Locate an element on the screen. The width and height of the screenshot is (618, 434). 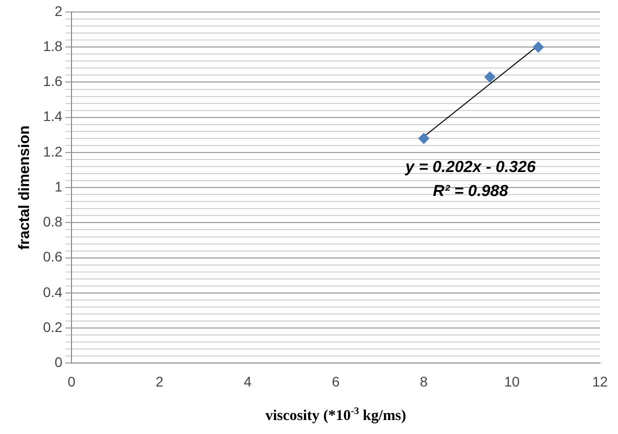
y-tick-label: 0 is located at coordinates (58, 362).